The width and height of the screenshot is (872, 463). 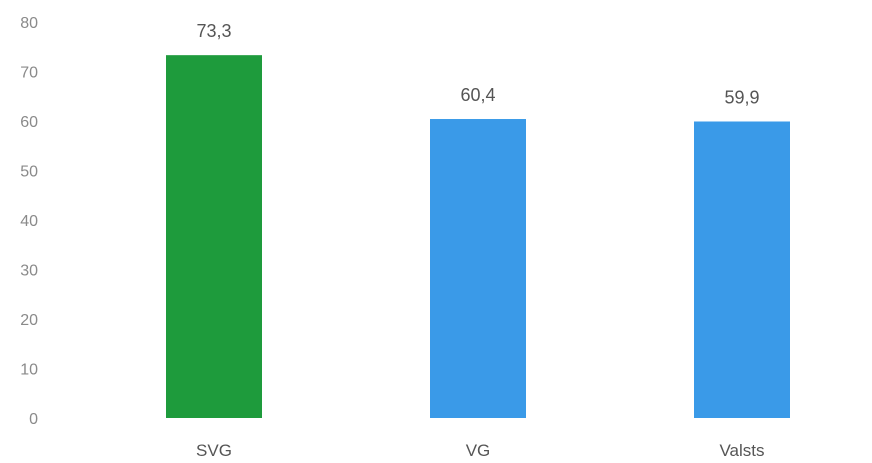 I want to click on y-tick-label: 40, so click(x=29, y=221).